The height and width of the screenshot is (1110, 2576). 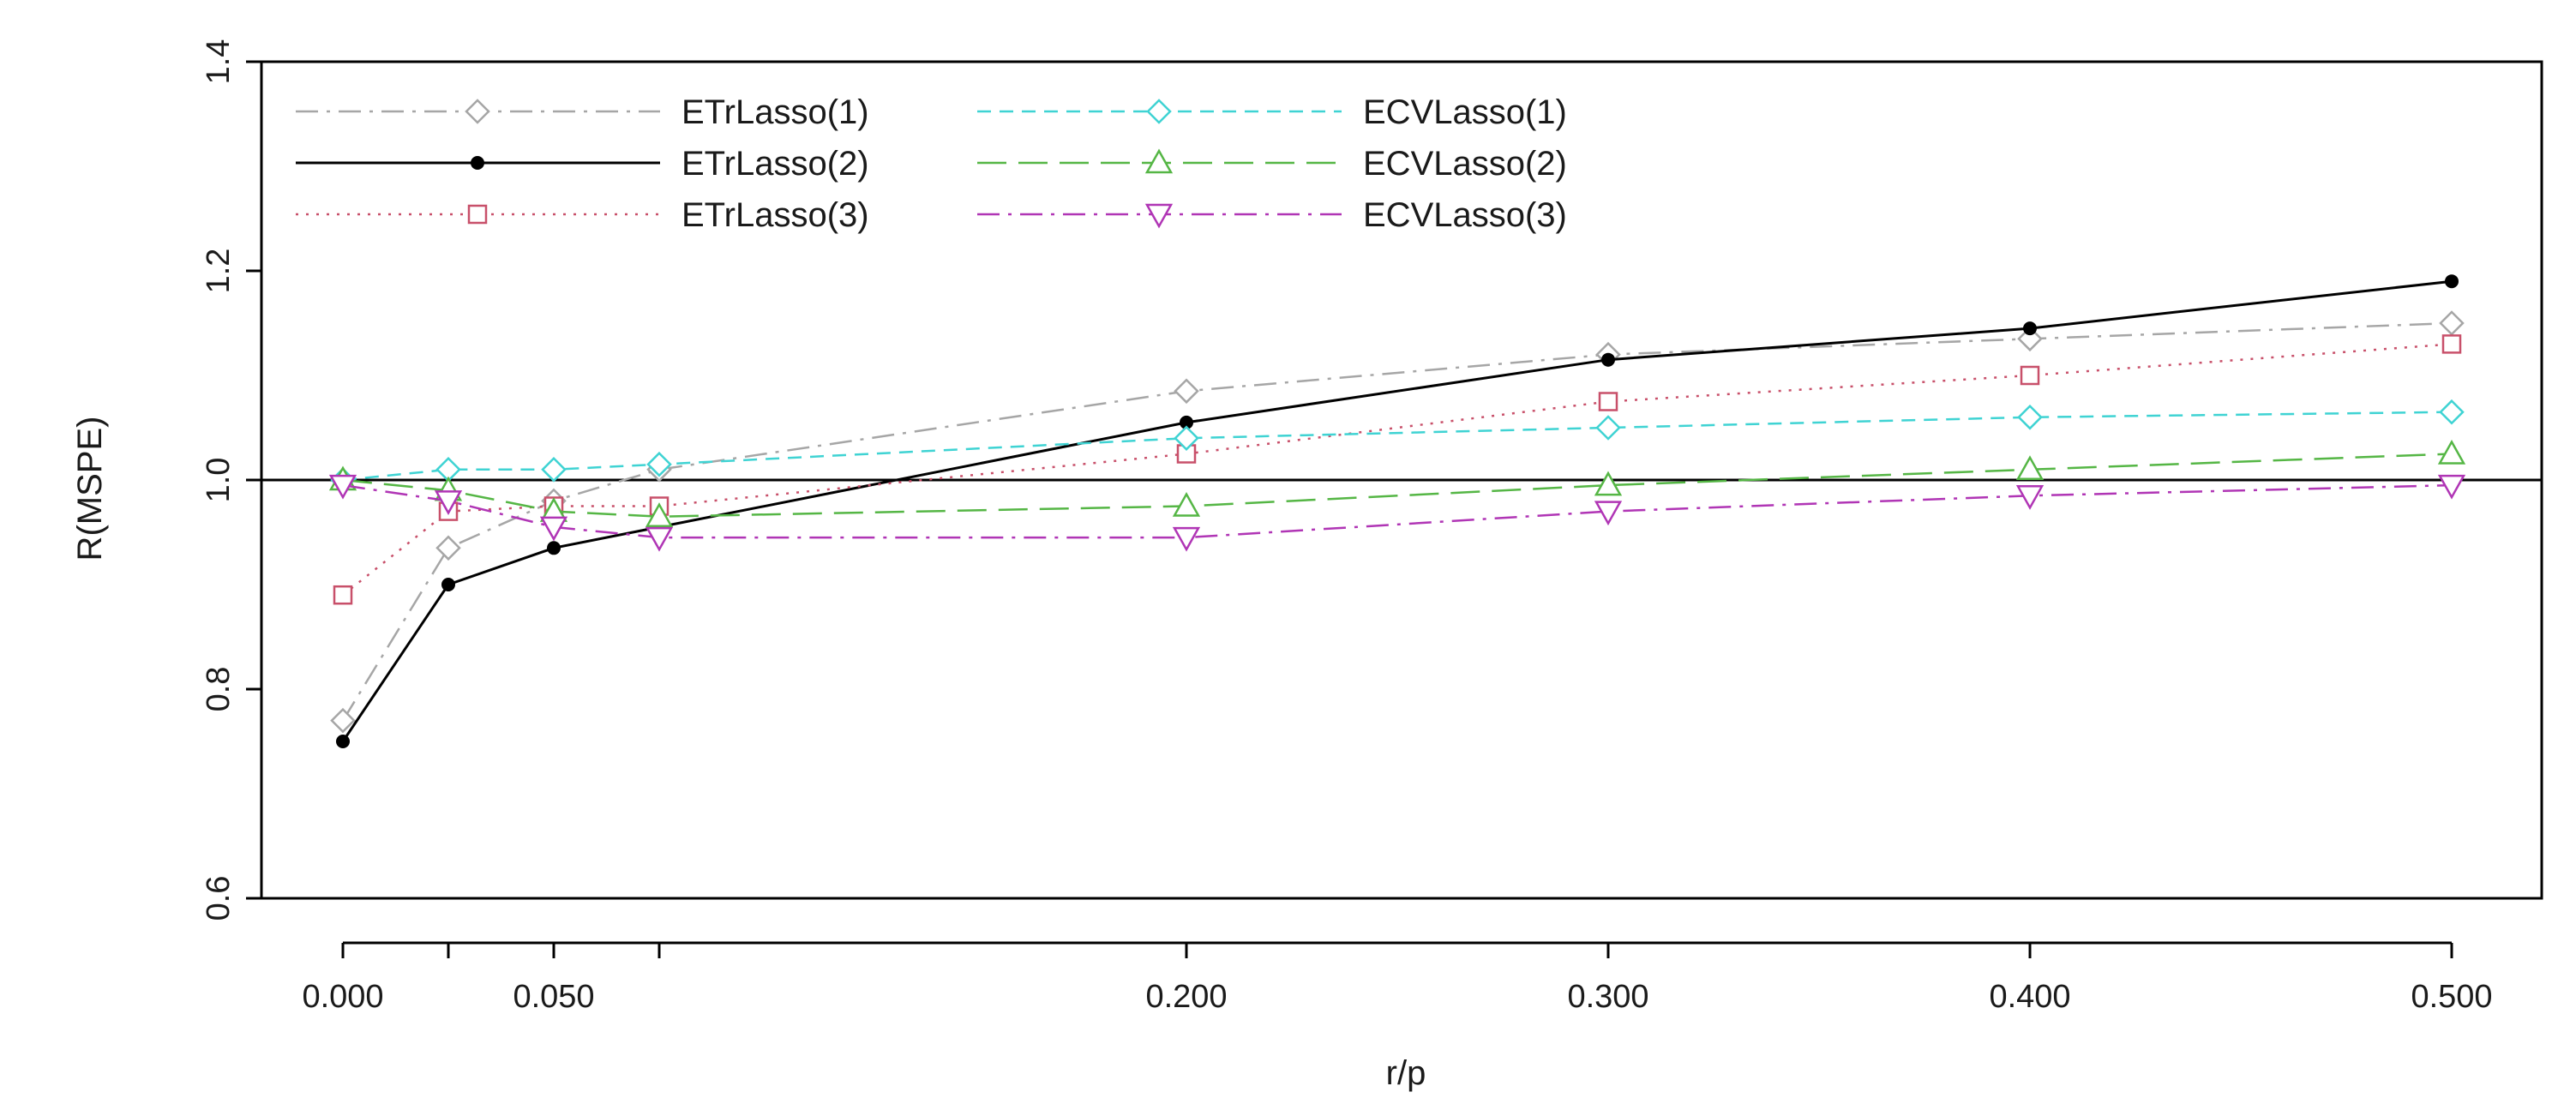 What do you see at coordinates (1272, 112) in the screenshot?
I see `legend-item-ecvlasso-1: ECVLasso(1)` at bounding box center [1272, 112].